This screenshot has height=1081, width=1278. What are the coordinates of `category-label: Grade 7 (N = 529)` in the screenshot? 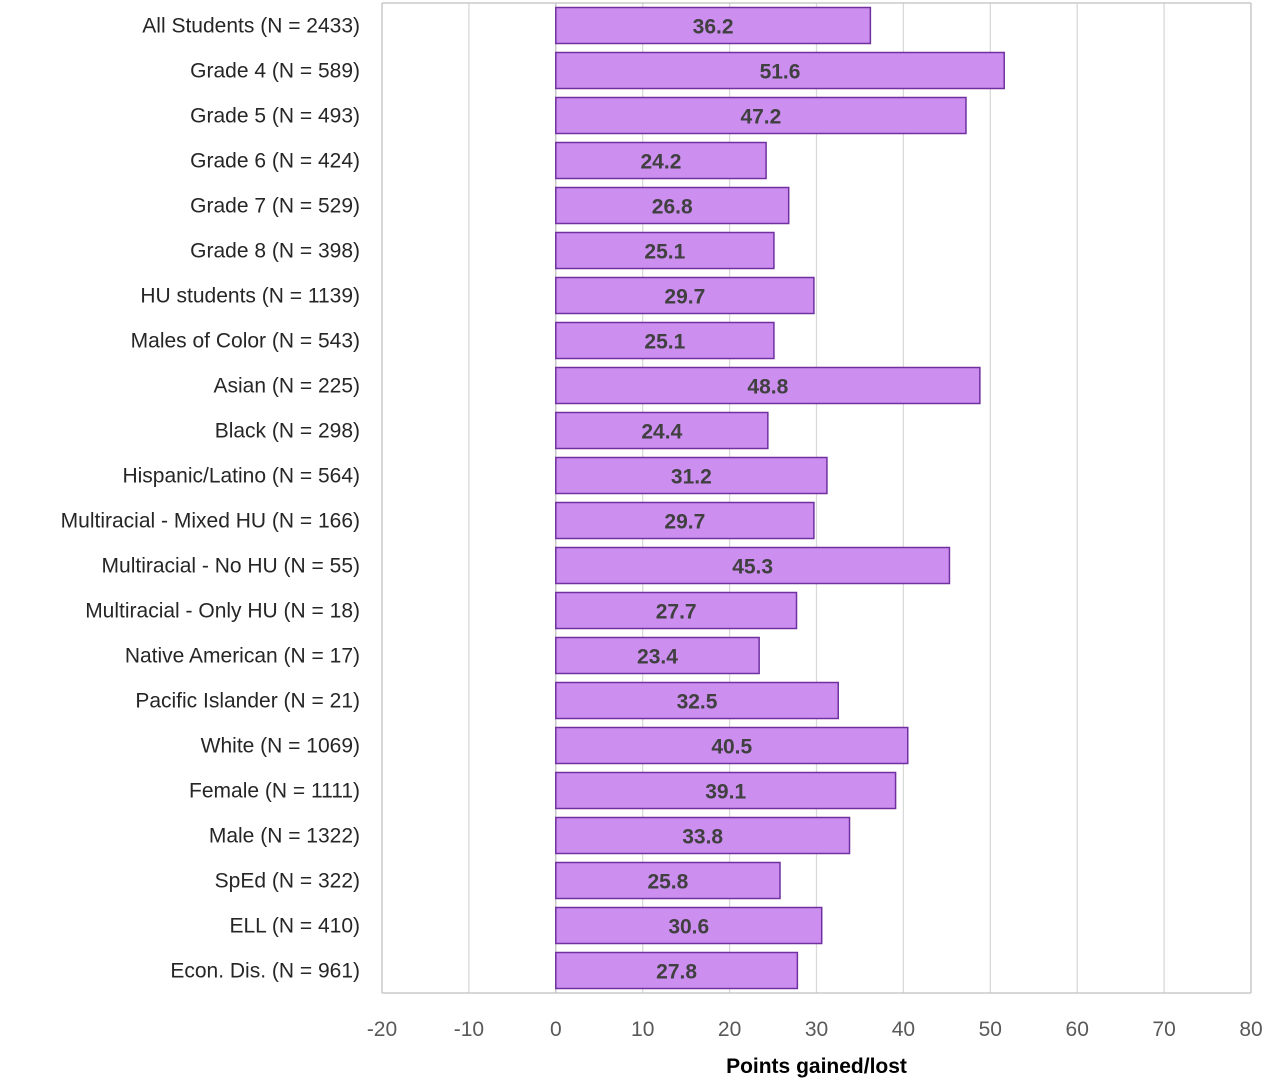 It's located at (275, 206).